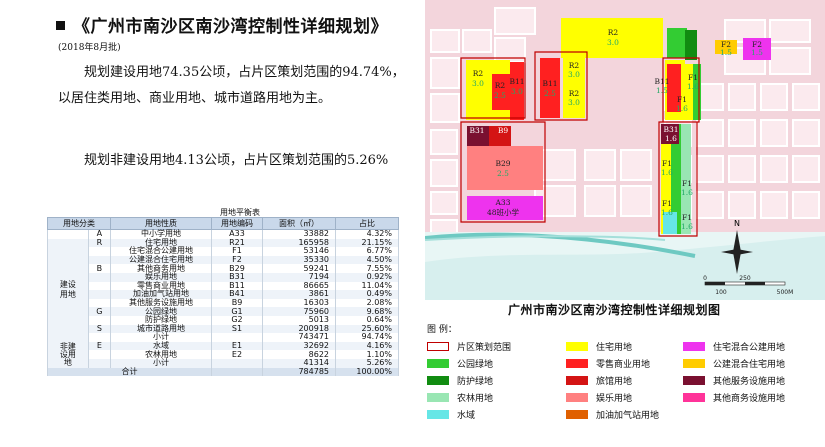 Image resolution: width=825 pixels, height=447 pixels. What do you see at coordinates (549, 83) in the screenshot?
I see `plot-label: B11` at bounding box center [549, 83].